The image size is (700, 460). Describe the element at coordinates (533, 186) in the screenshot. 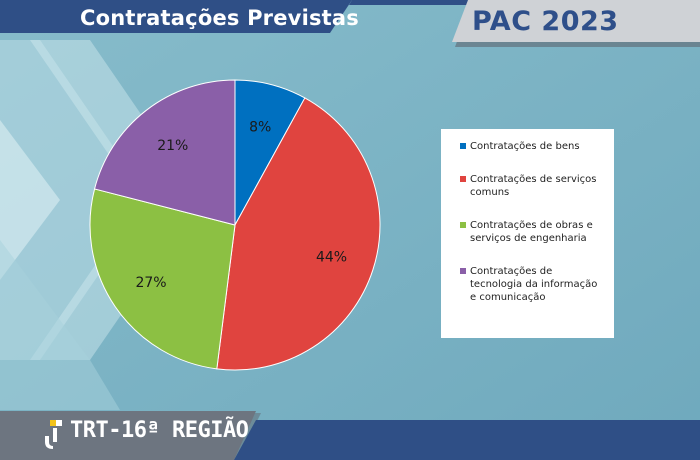

I see `legend-label-2: Contratações de serviços comuns` at that location.